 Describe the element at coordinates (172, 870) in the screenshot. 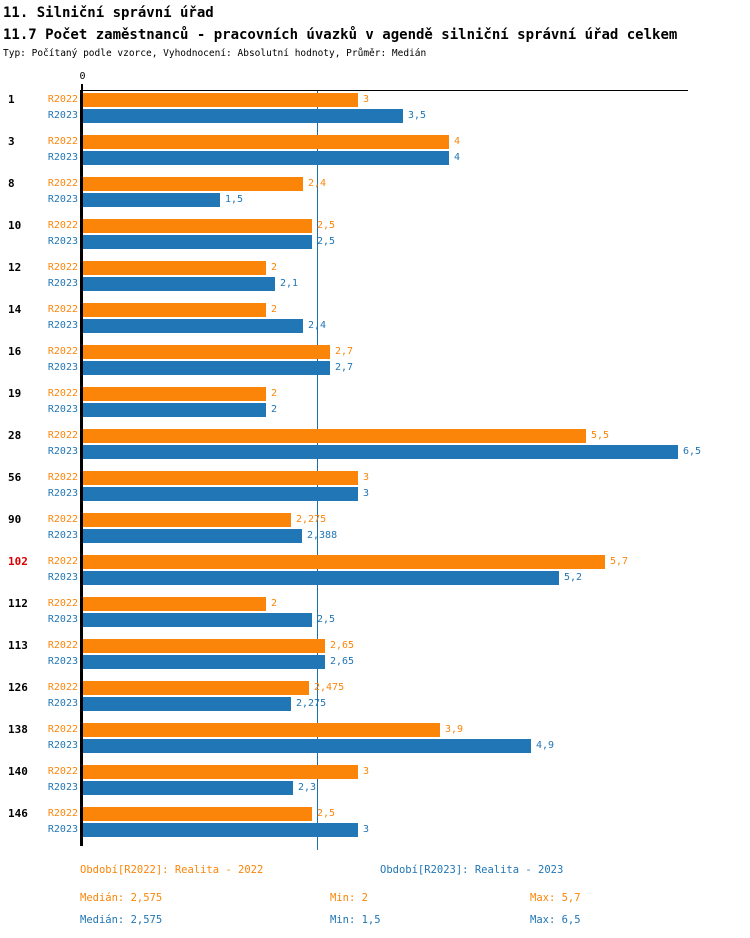

I see `legend-item-r2022: Období[R2022]: Realita - 2022` at that location.